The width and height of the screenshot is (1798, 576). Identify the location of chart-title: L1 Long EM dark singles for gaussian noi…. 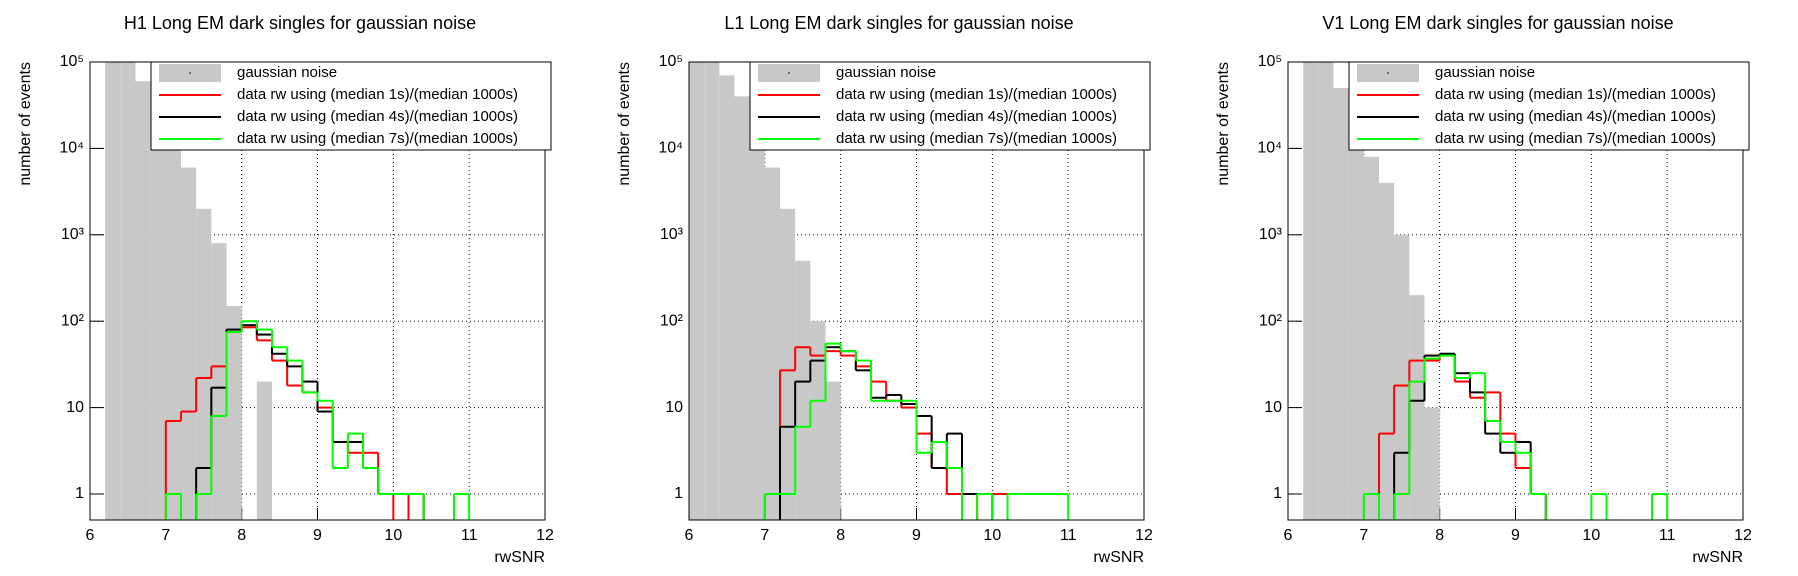
(898, 23).